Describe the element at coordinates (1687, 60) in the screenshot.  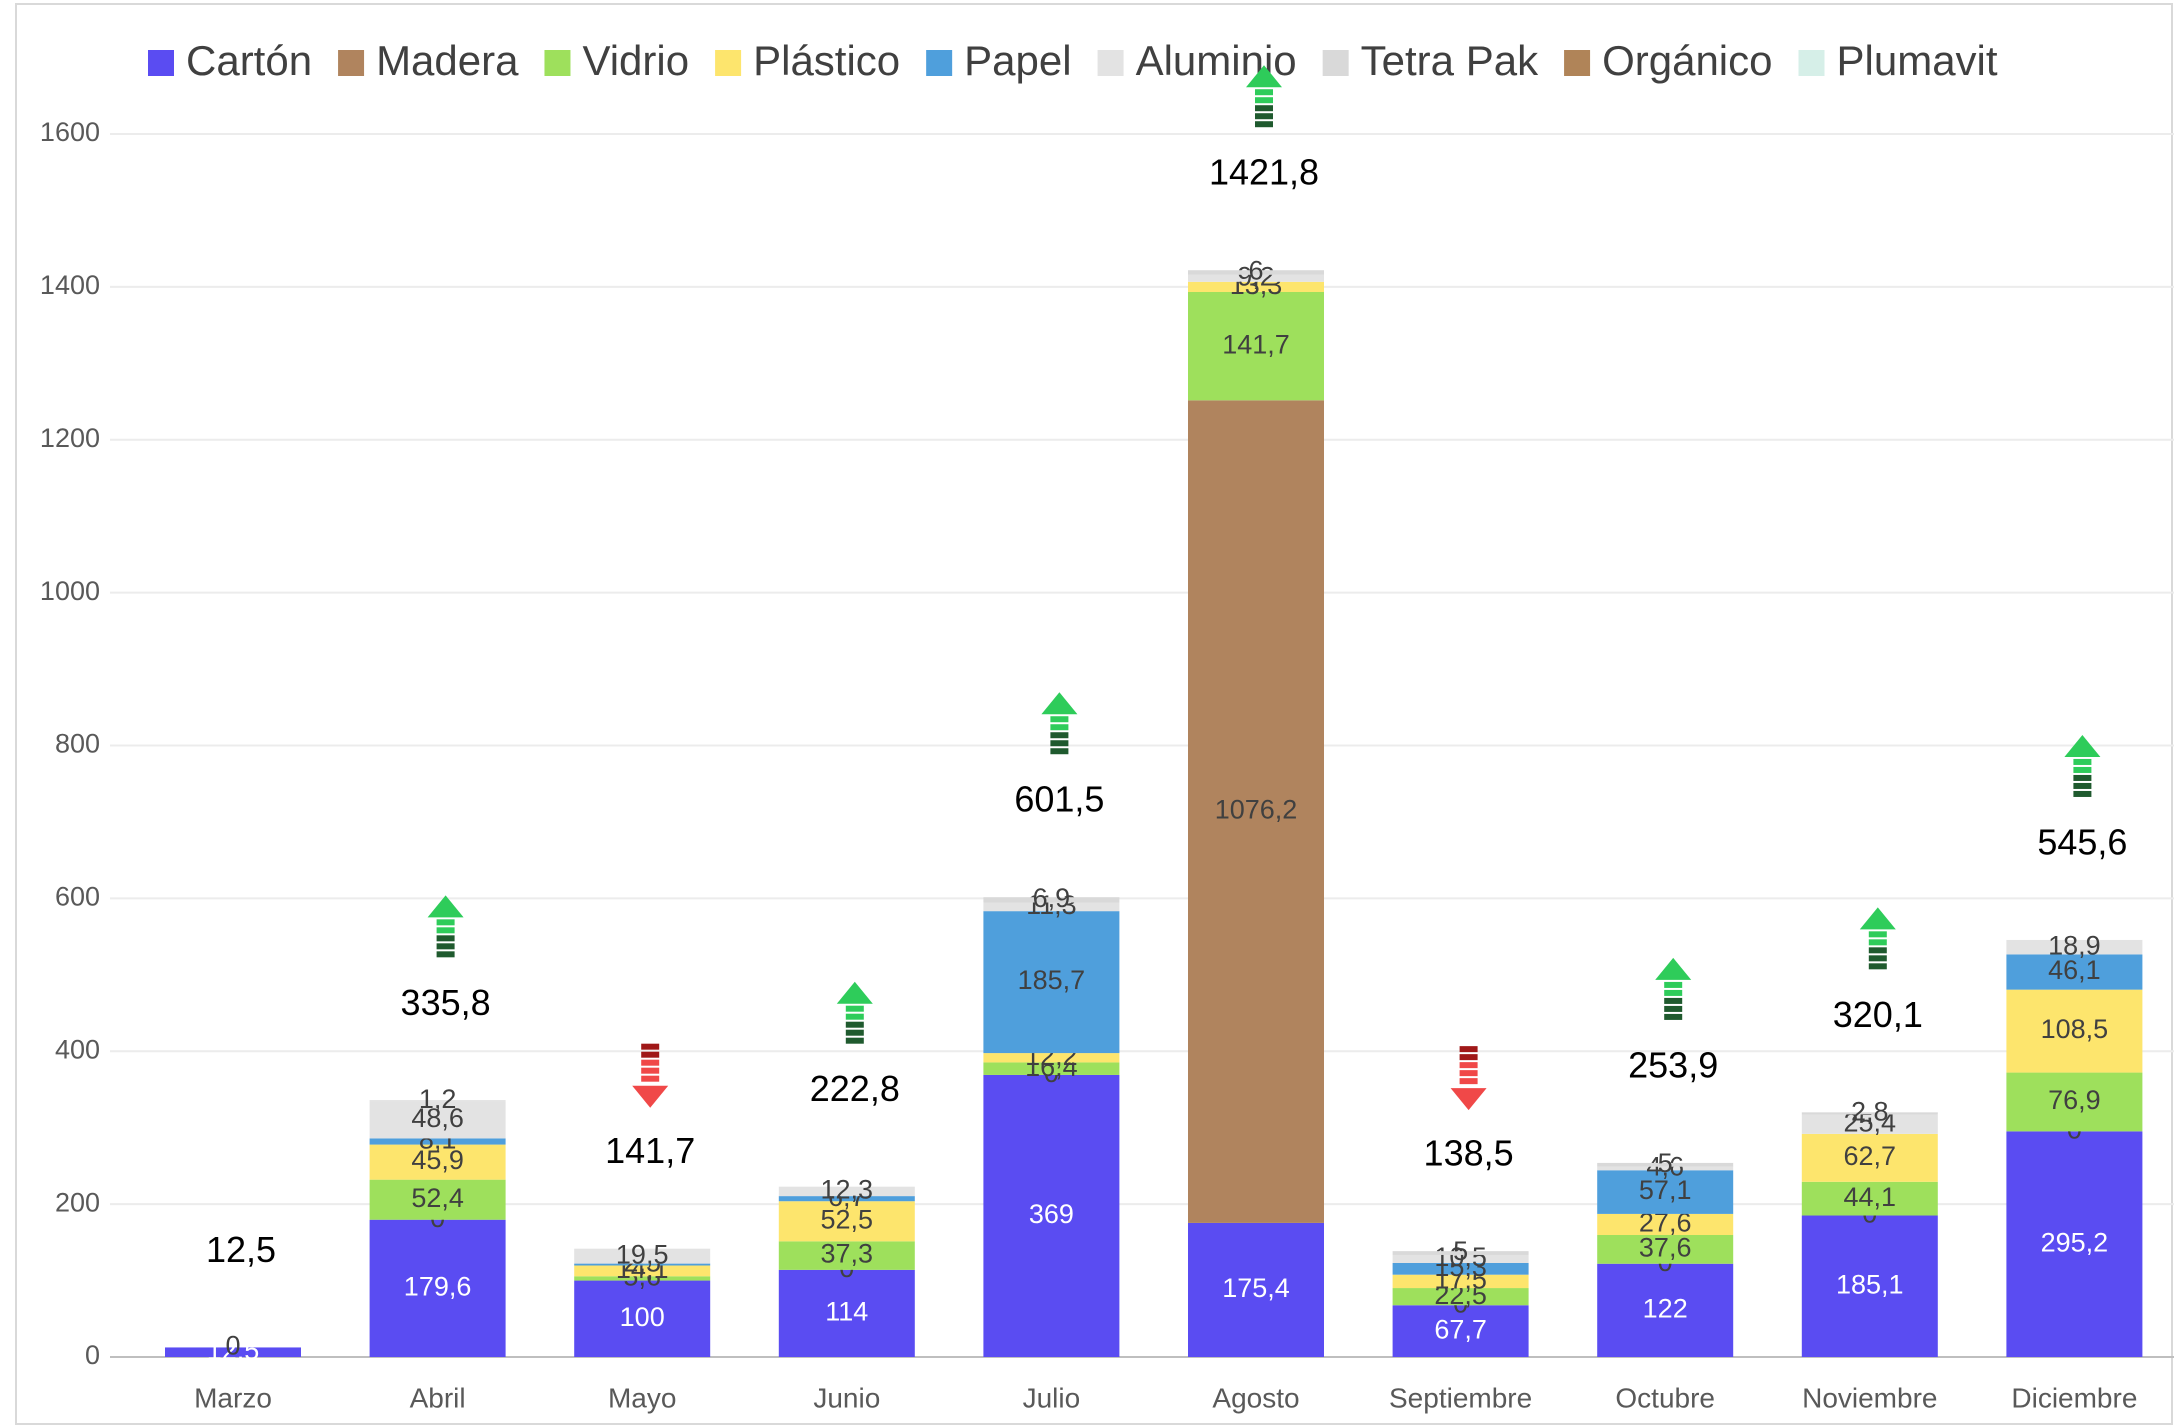
I see `legend-label: Orgánico` at that location.